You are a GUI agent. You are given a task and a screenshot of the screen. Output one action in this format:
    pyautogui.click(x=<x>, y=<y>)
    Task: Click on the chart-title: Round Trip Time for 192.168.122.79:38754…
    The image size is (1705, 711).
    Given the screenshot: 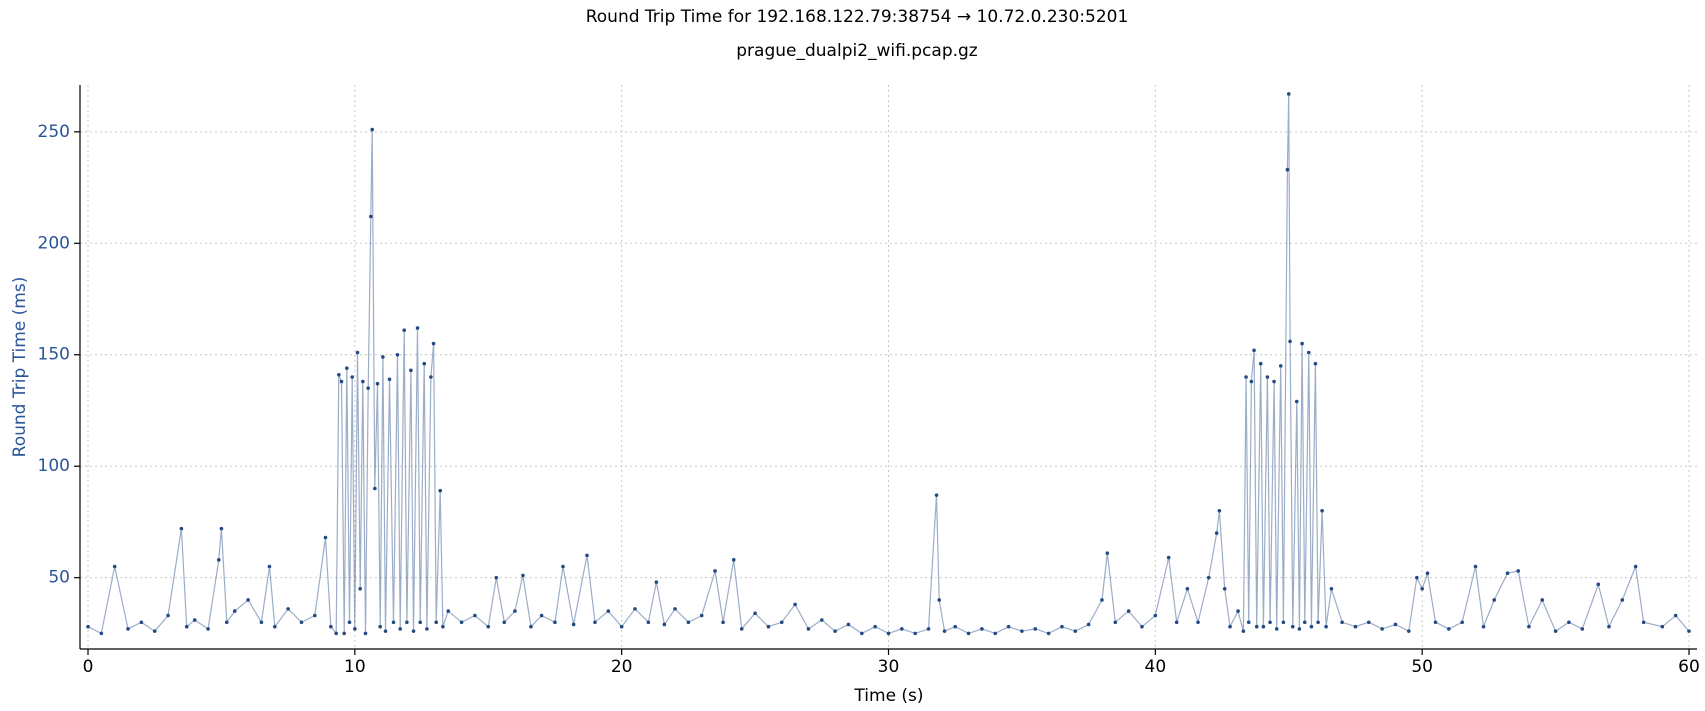 What is the action you would take?
    pyautogui.click(x=857, y=17)
    